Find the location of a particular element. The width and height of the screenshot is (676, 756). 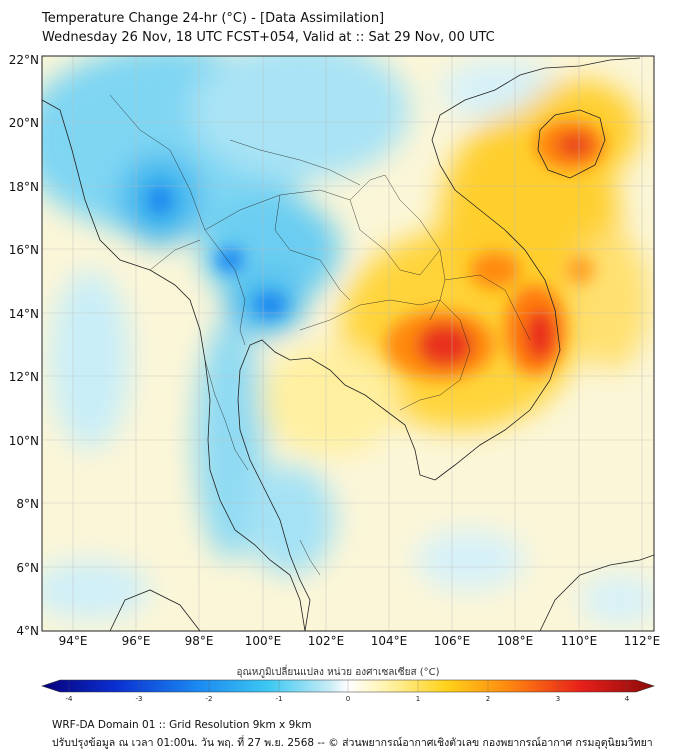

lon-label: 110°E is located at coordinates (579, 641).